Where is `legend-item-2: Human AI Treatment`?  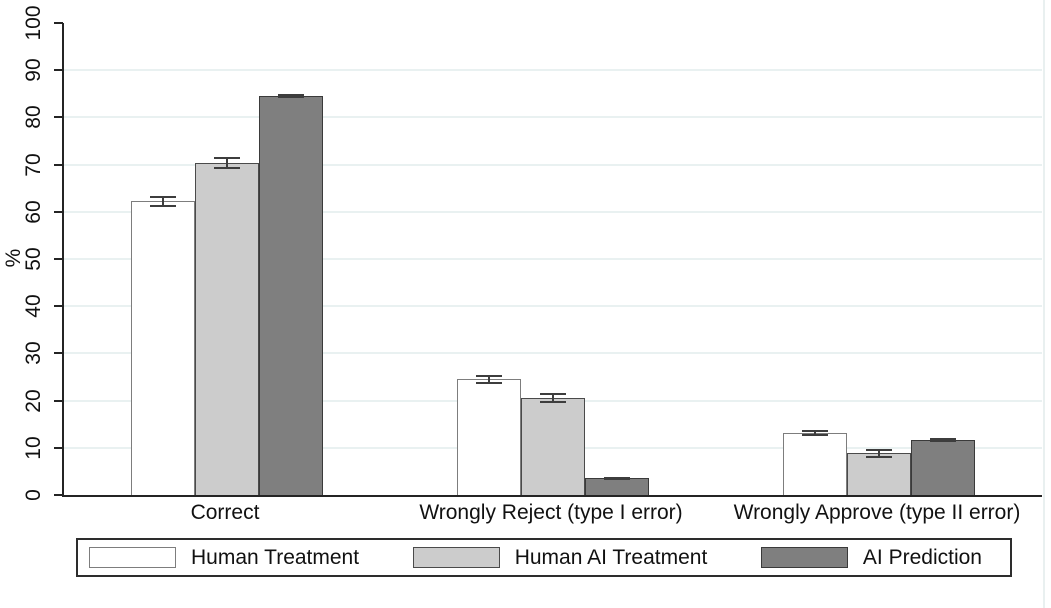
legend-item-2: Human AI Treatment is located at coordinates (560, 557).